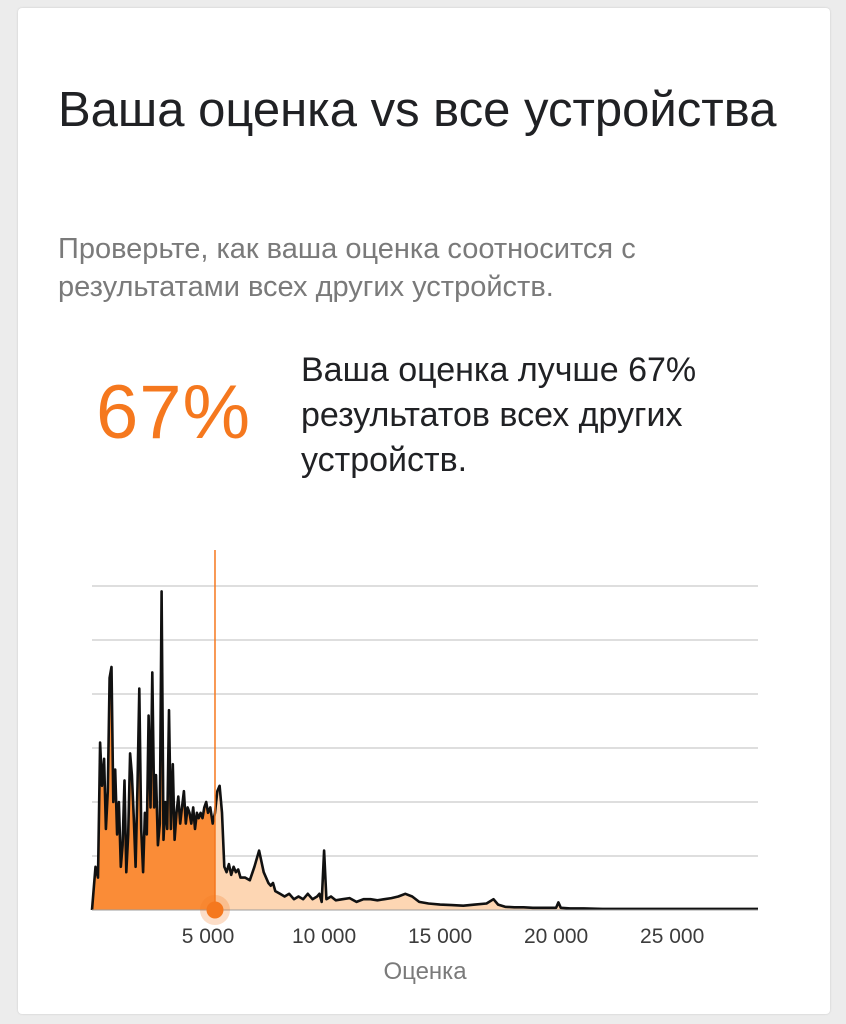 This screenshot has width=846, height=1024. I want to click on x-tick-label: 15 000, so click(440, 936).